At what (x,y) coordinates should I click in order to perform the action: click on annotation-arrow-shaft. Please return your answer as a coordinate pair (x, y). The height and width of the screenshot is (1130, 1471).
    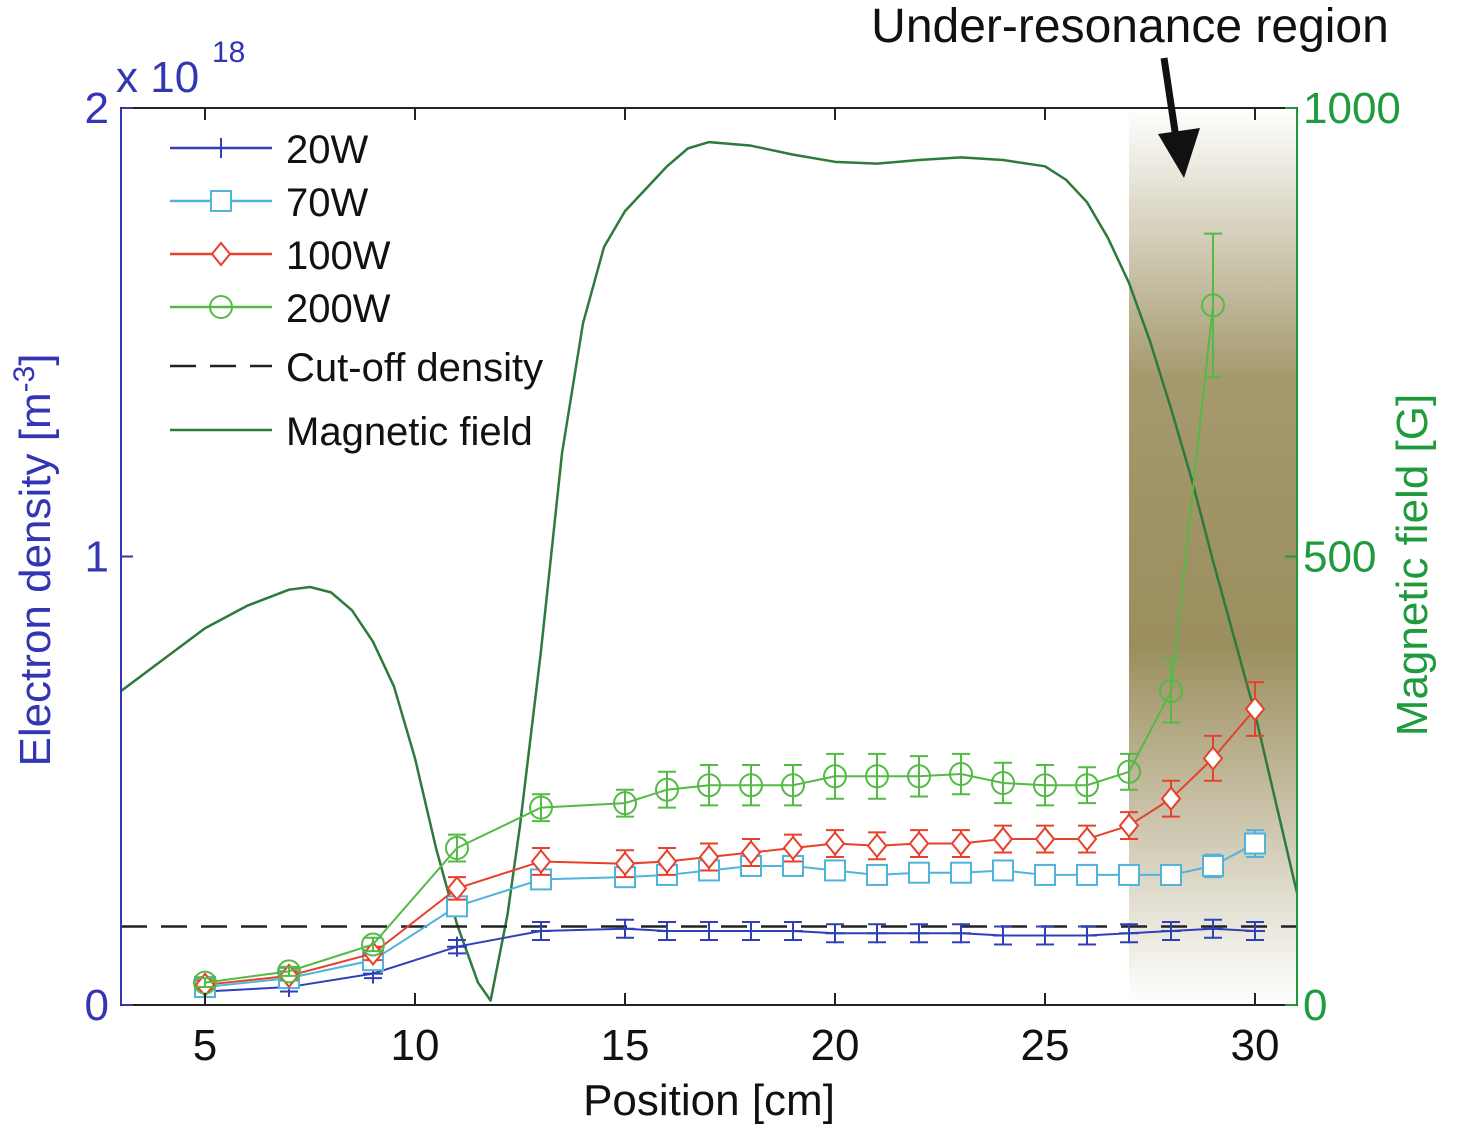
    Looking at the image, I should click on (1170, 98).